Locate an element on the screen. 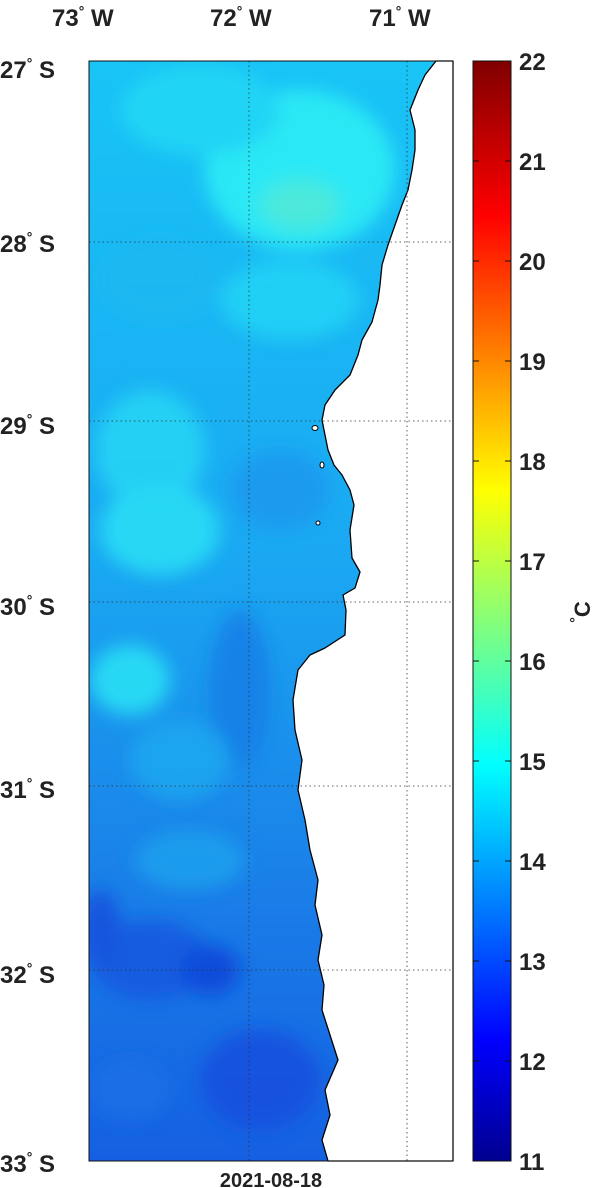 The width and height of the screenshot is (593, 1188). colorbar is located at coordinates (492, 611).